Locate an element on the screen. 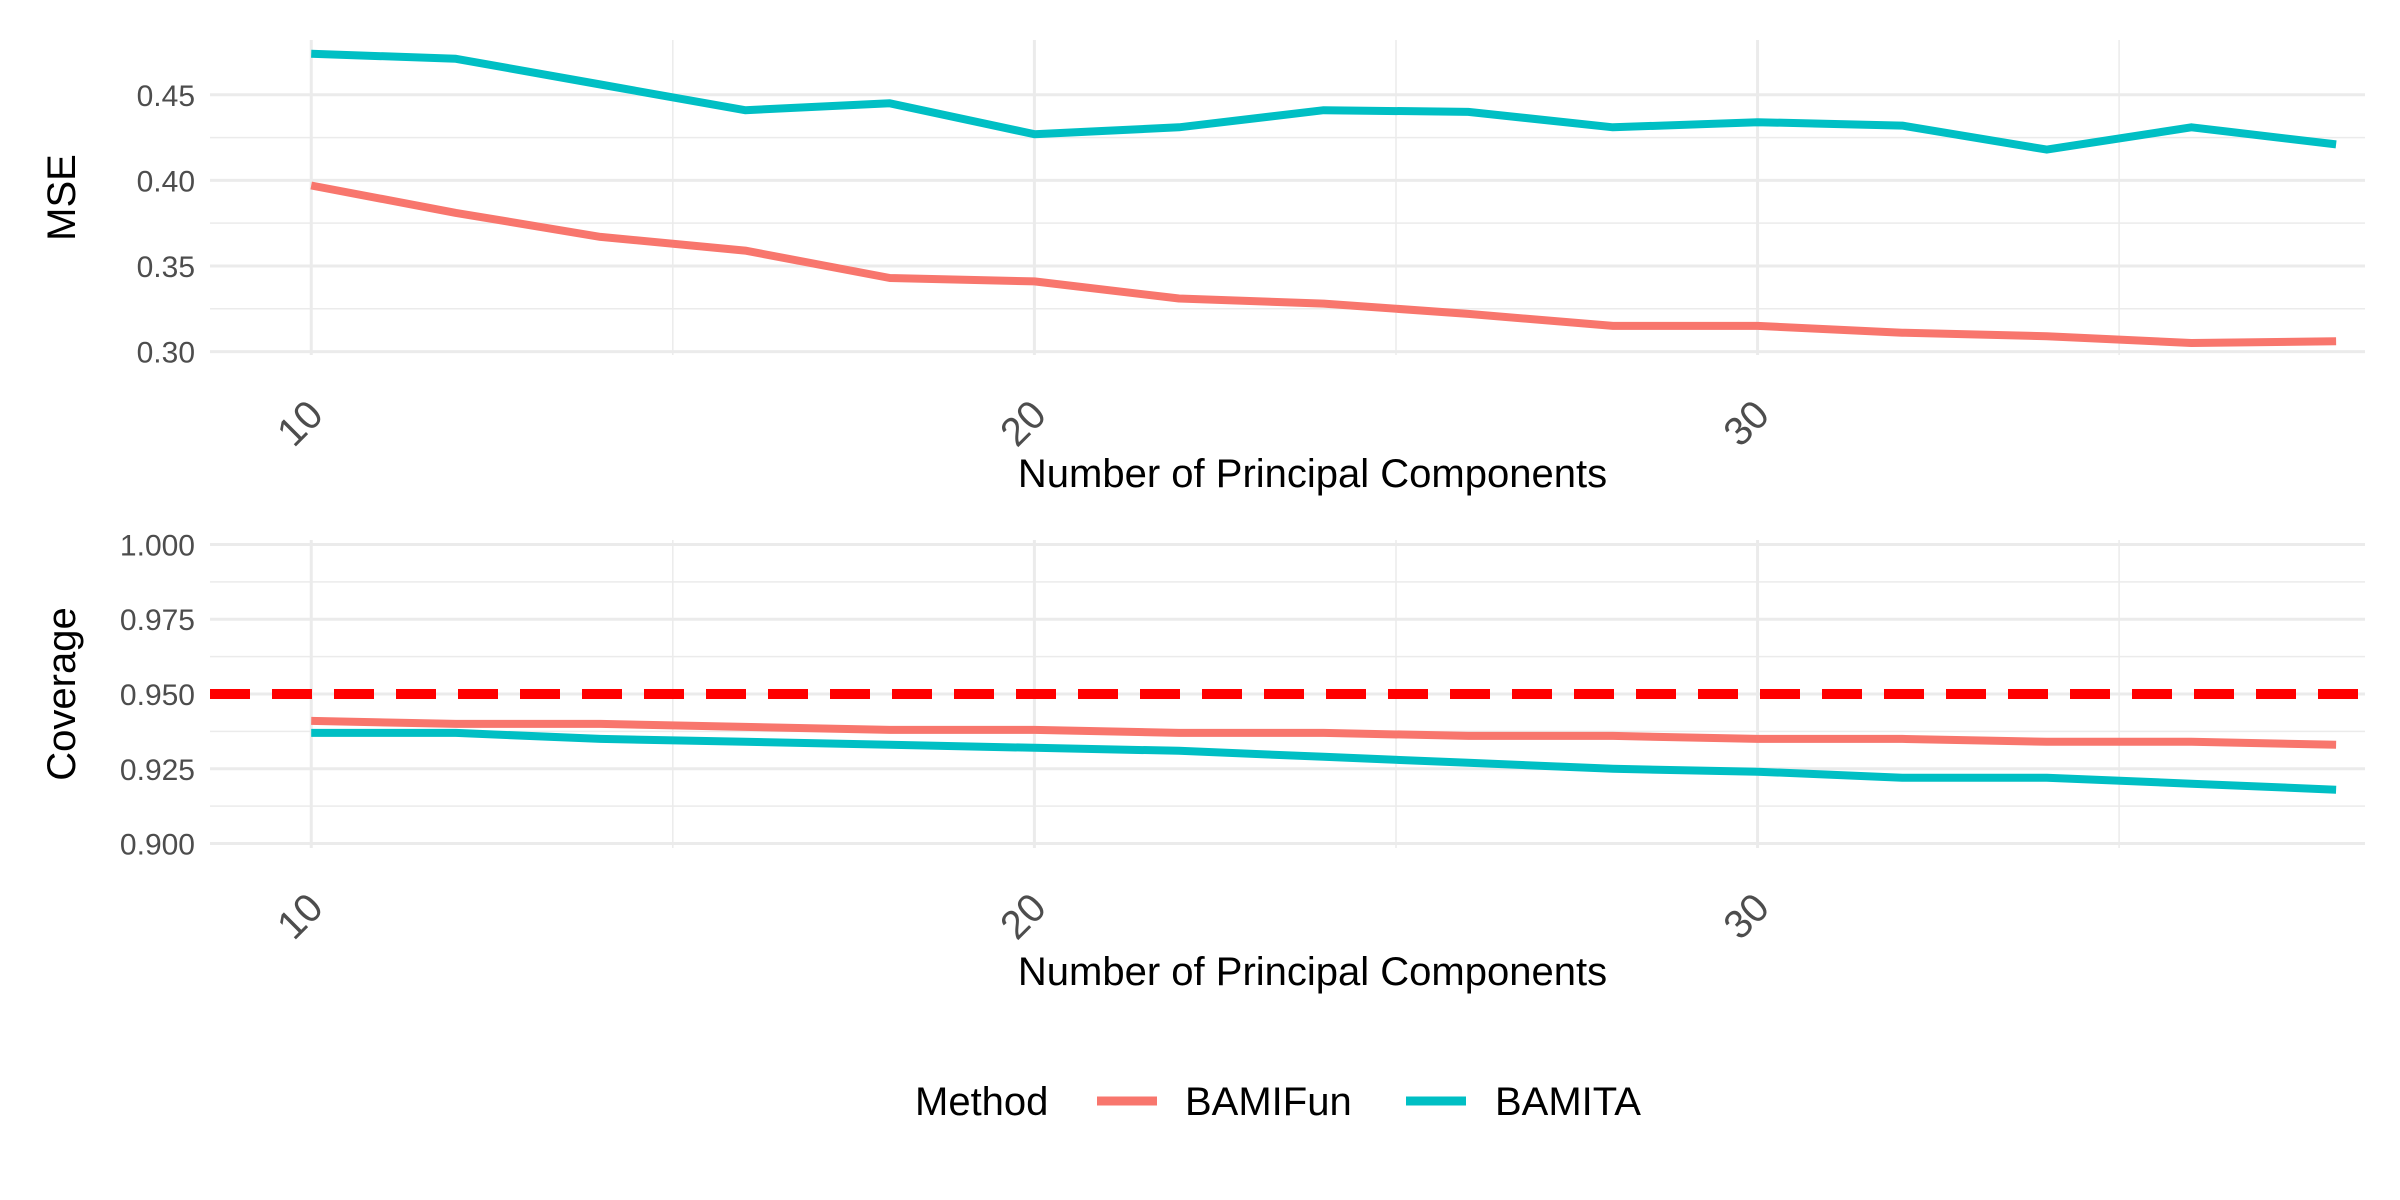 The height and width of the screenshot is (1200, 2400). y-tick-label: 0.35 is located at coordinates (166, 267).